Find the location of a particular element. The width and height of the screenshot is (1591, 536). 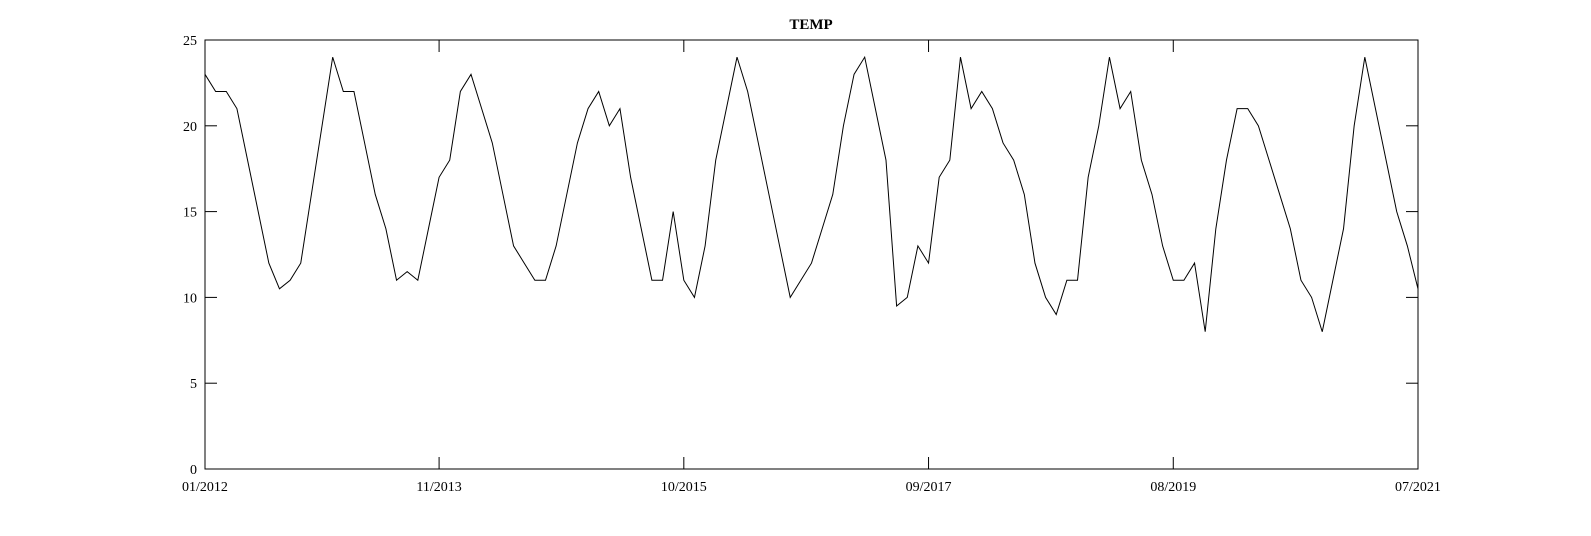

y-tick-label: 15 is located at coordinates (190, 213).